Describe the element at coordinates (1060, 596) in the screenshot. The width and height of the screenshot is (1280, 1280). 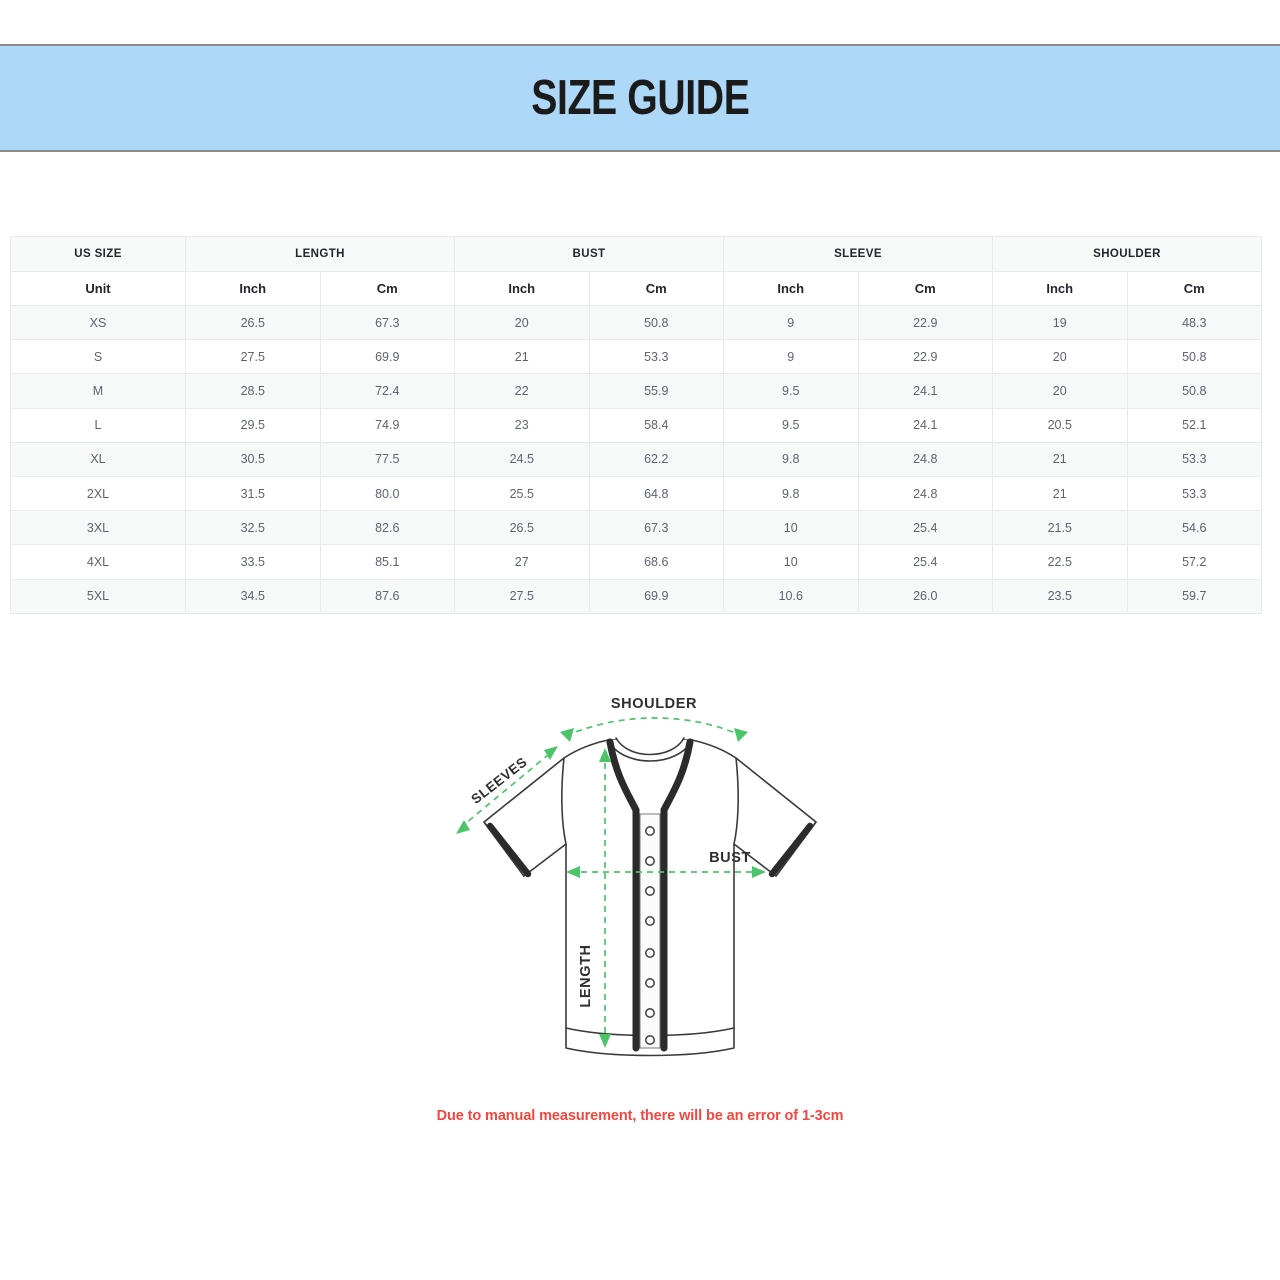
I see `cell-shoulder-in: 23.5` at that location.